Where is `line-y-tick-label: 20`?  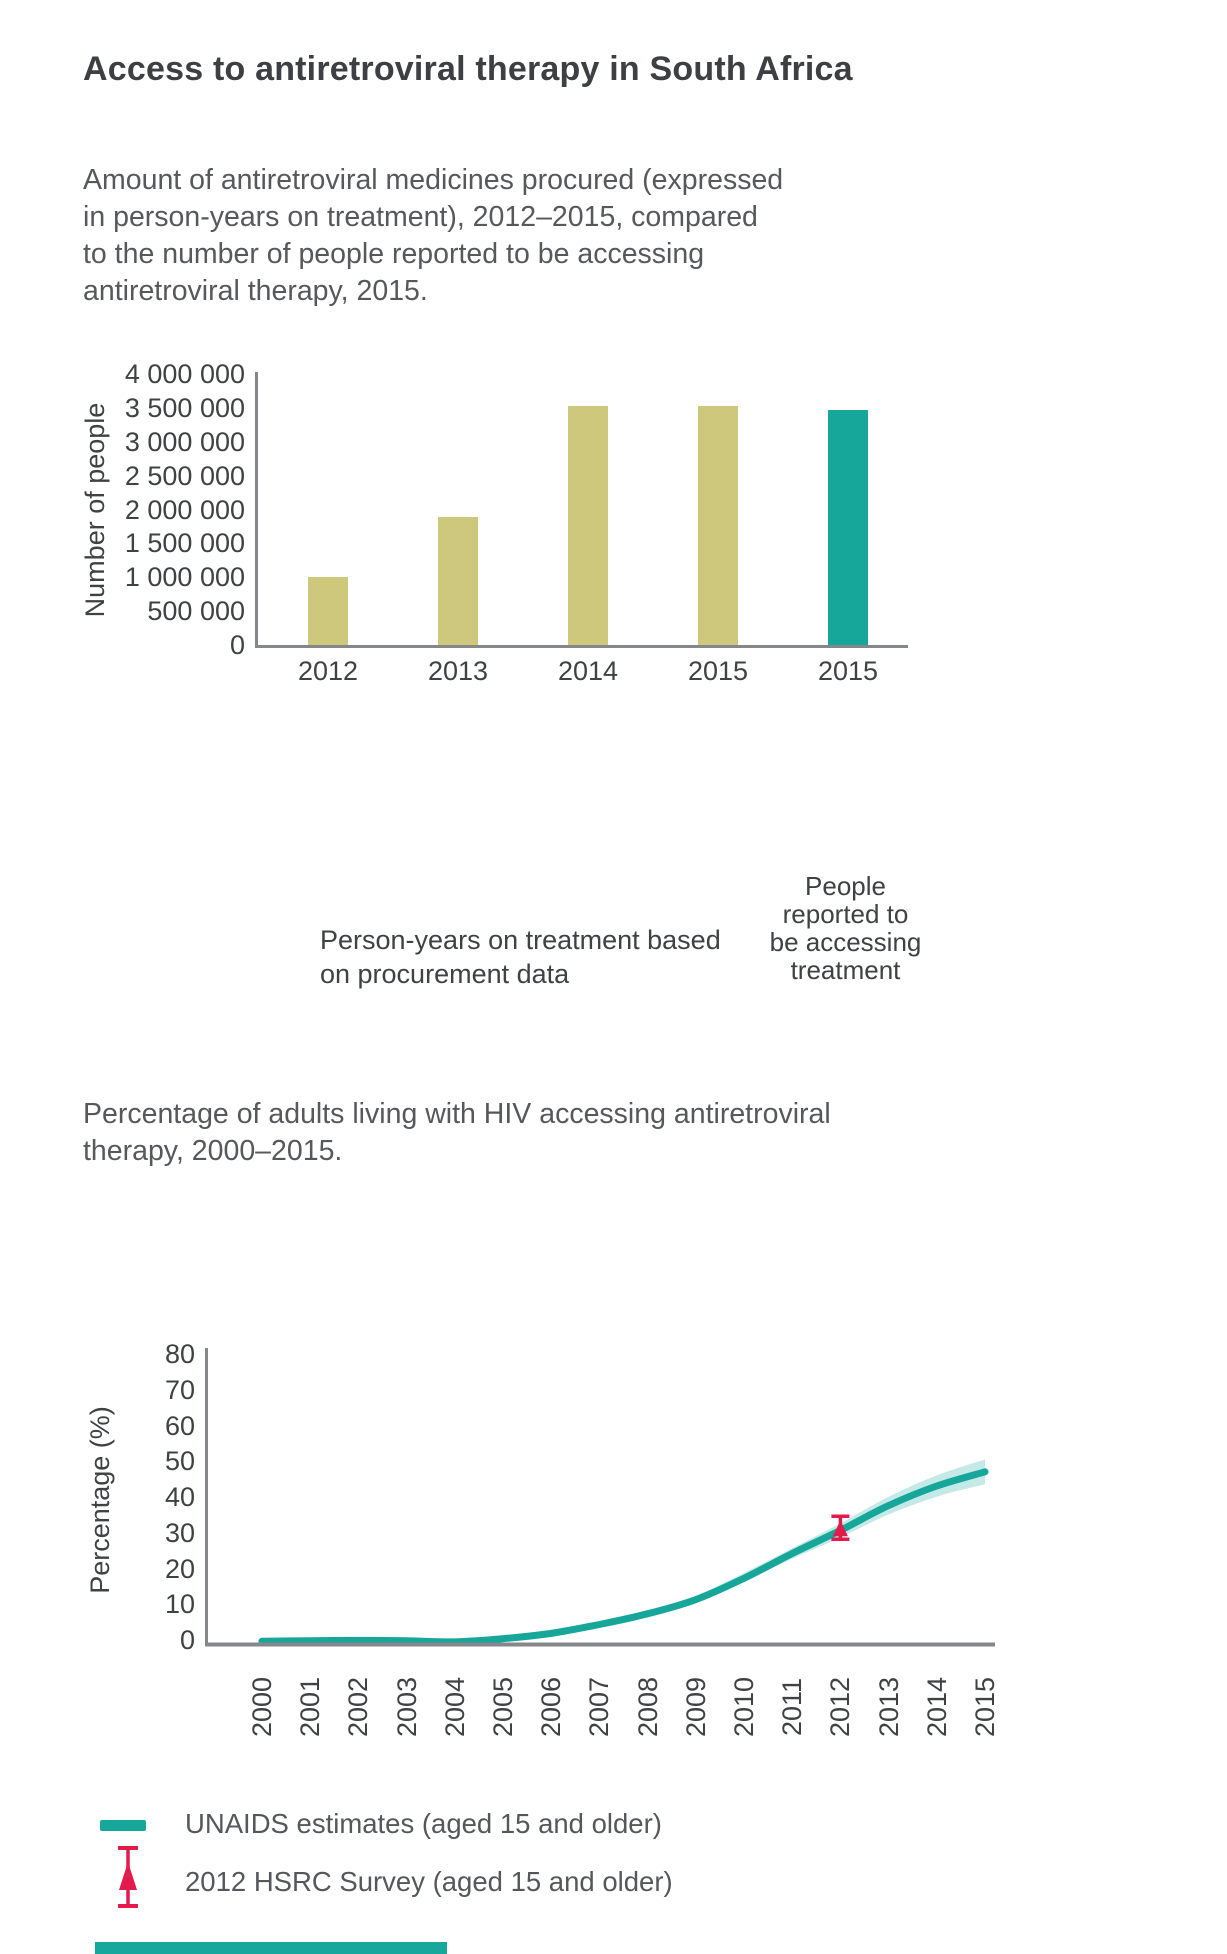 line-y-tick-label: 20 is located at coordinates (179, 1568).